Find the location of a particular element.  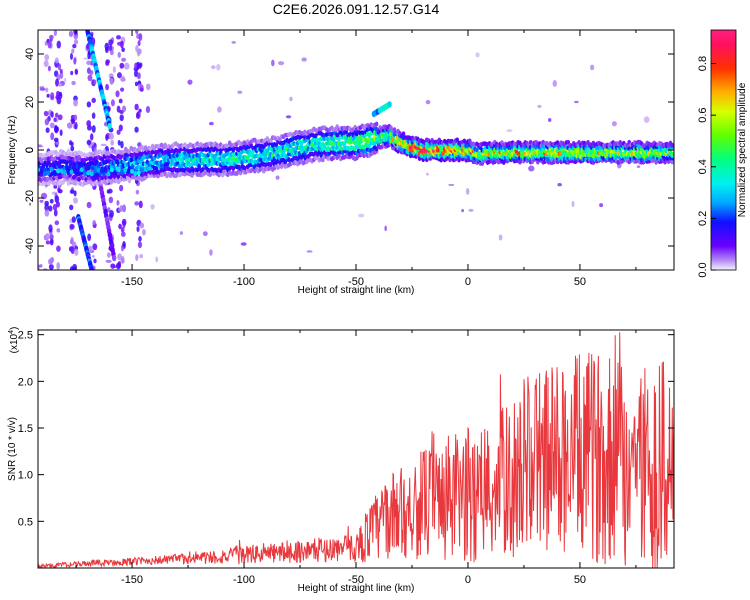

colorbar-label: Normalized spectral amplitude is located at coordinates (742, 149).